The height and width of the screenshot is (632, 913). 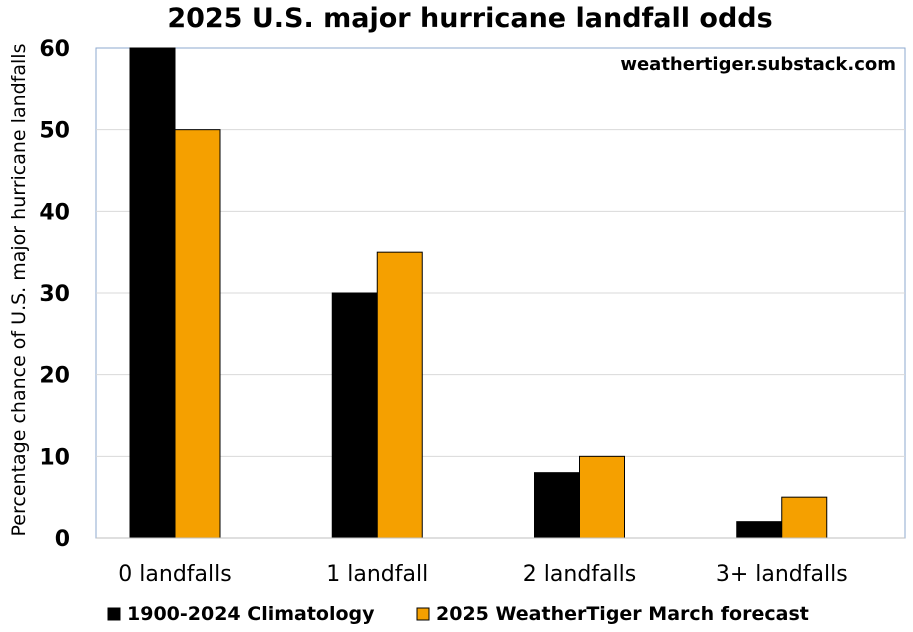 I want to click on source-annotation: weathertiger.substack.com, so click(x=758, y=64).